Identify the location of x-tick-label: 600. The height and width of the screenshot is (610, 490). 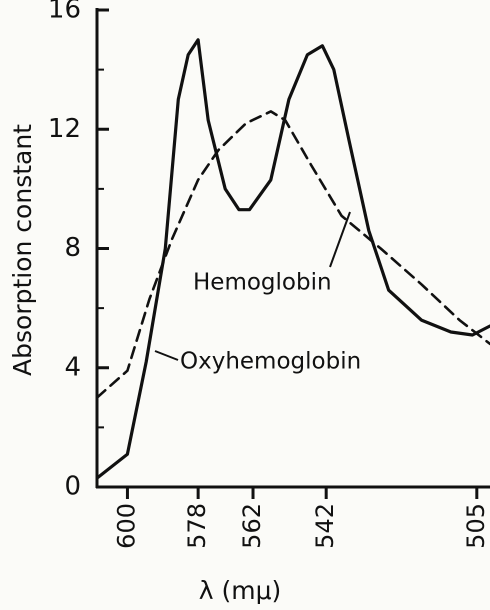
(126, 526).